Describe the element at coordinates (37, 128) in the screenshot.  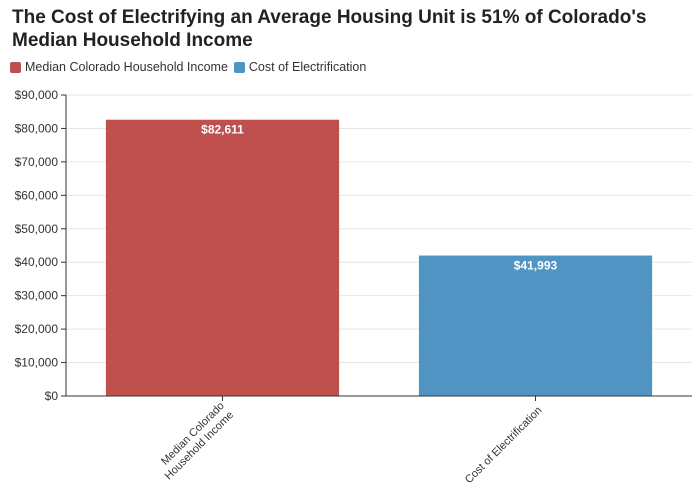
I see `y-tick-label: $80,000` at that location.